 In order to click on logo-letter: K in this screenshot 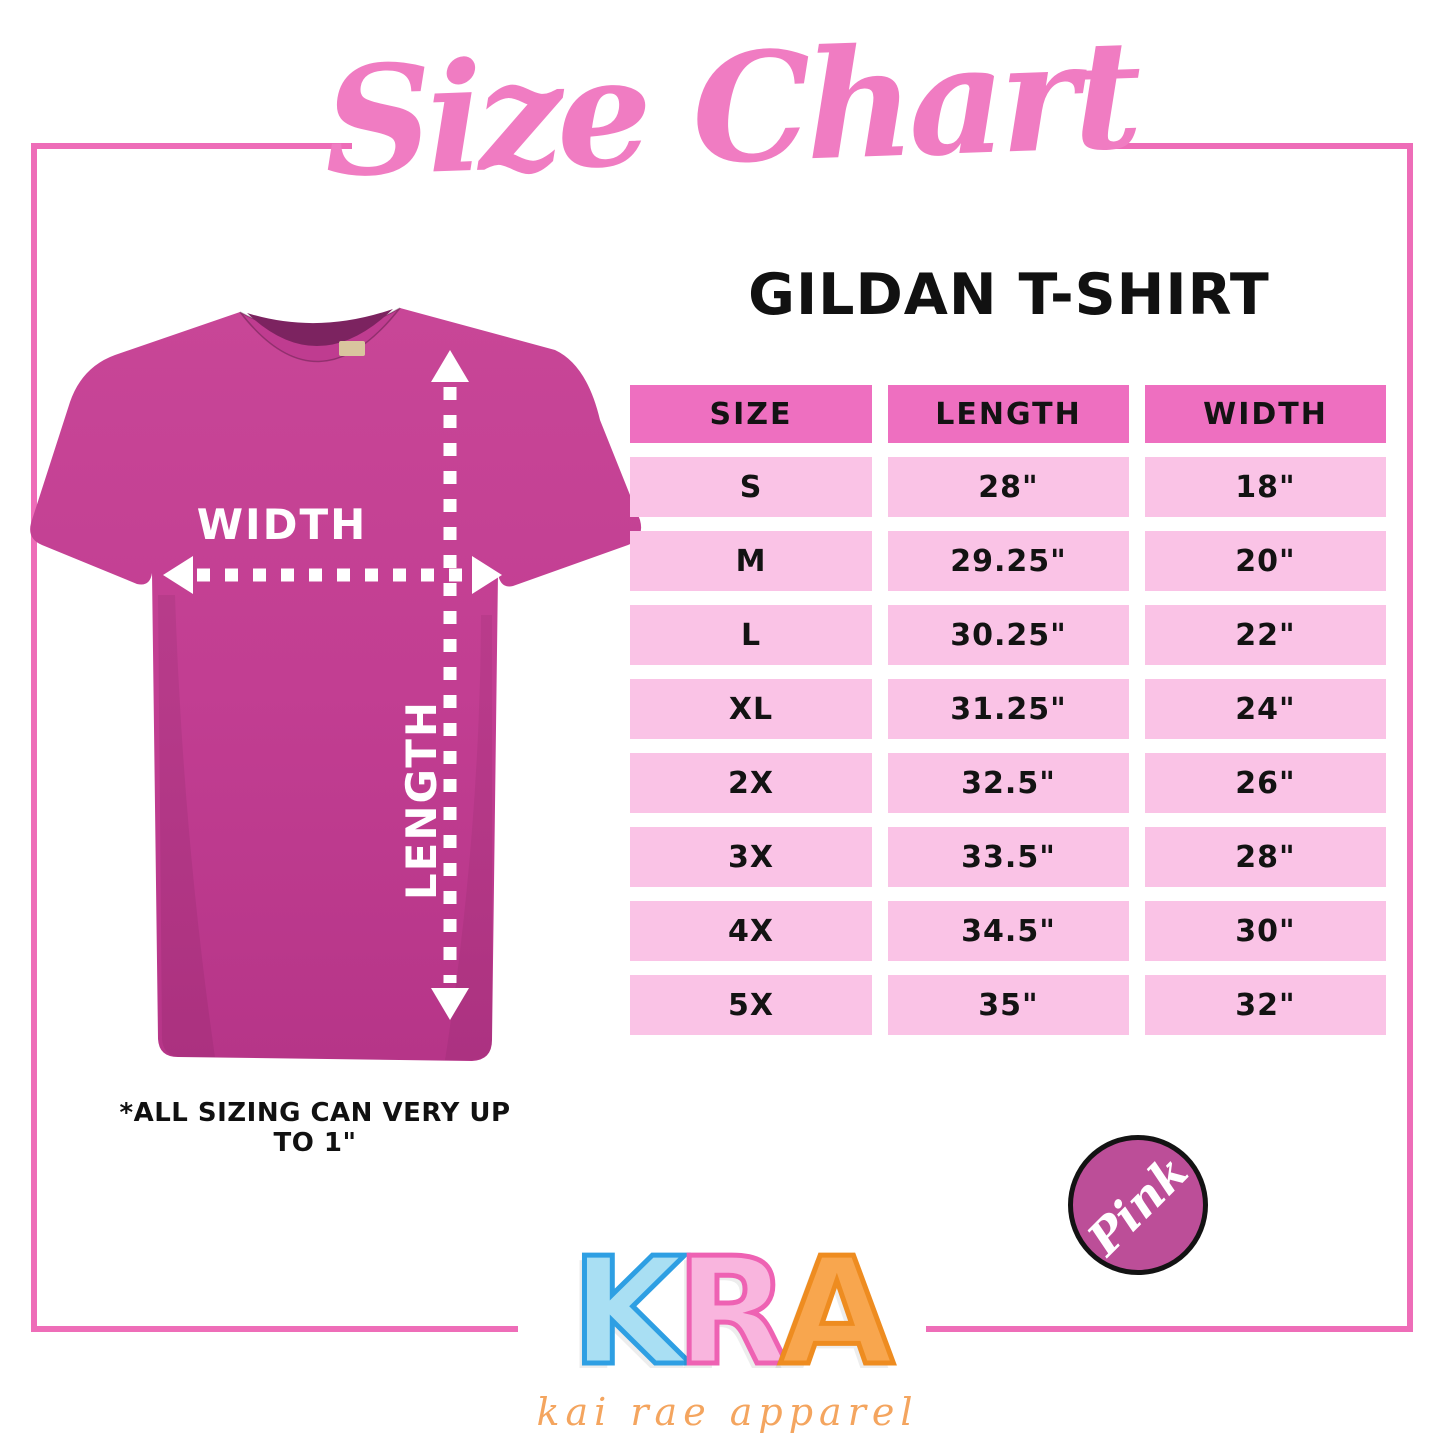, I will do `click(628, 1312)`.